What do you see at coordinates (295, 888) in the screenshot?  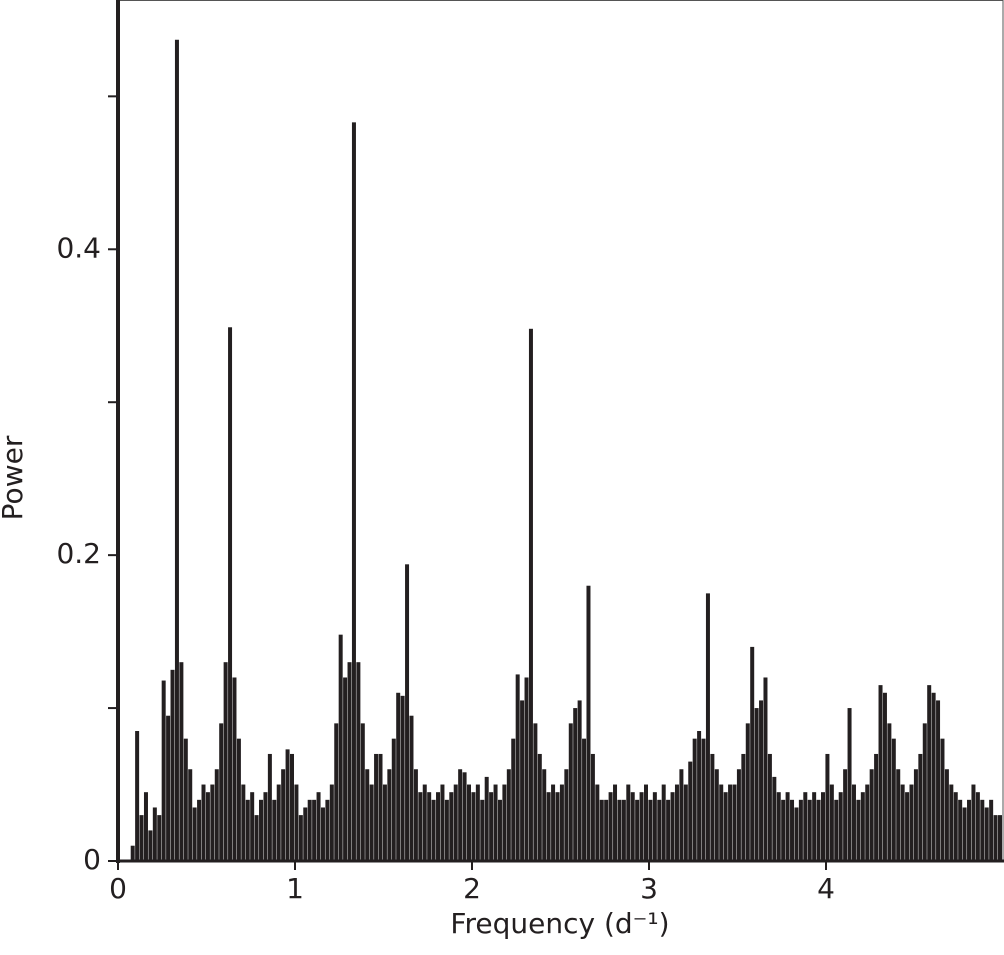 I see `x-tick-label: 1` at bounding box center [295, 888].